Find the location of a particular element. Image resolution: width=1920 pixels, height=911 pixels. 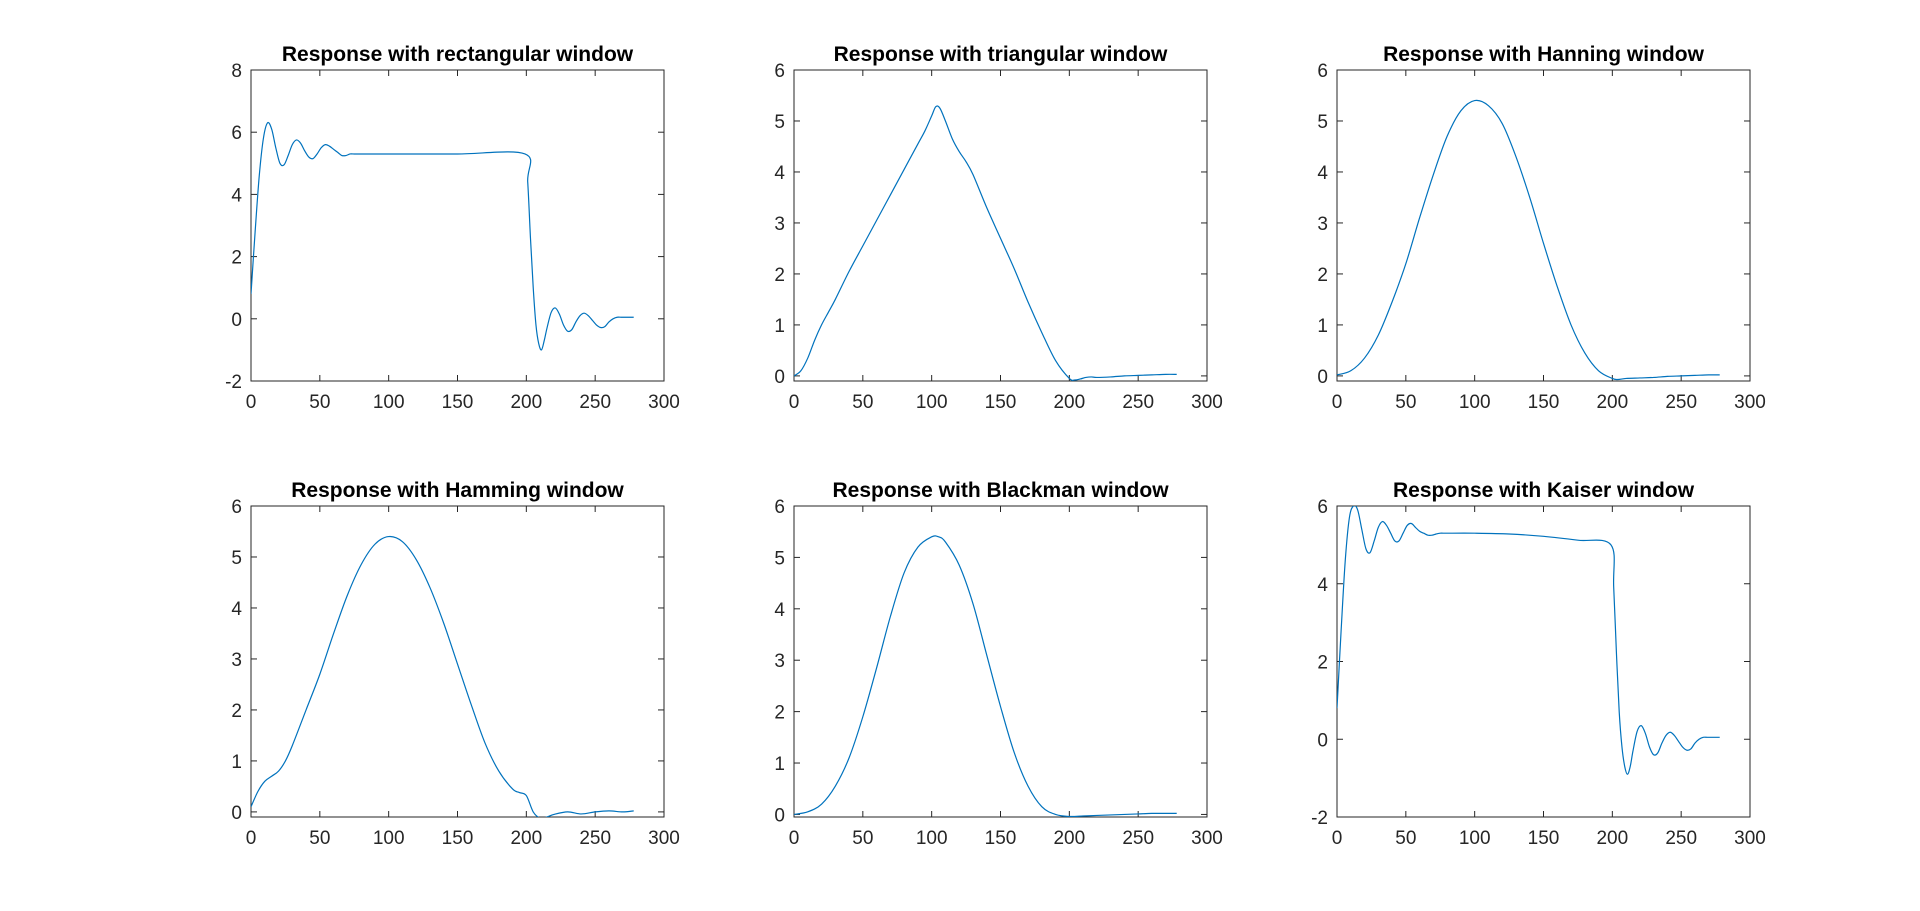

chart-title: Response with Hanning window is located at coordinates (1544, 54).